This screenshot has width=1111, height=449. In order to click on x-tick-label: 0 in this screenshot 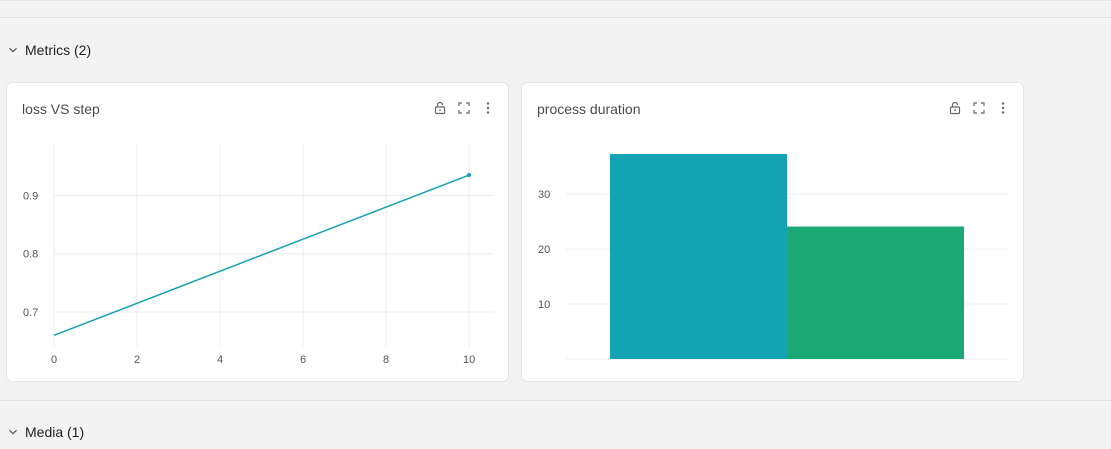, I will do `click(54, 360)`.